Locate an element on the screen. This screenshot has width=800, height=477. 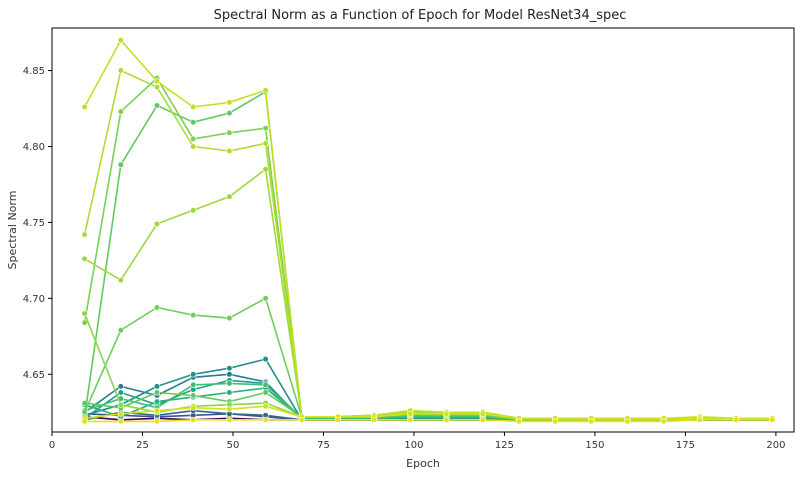
x-tick-label: 150 is located at coordinates (594, 445).